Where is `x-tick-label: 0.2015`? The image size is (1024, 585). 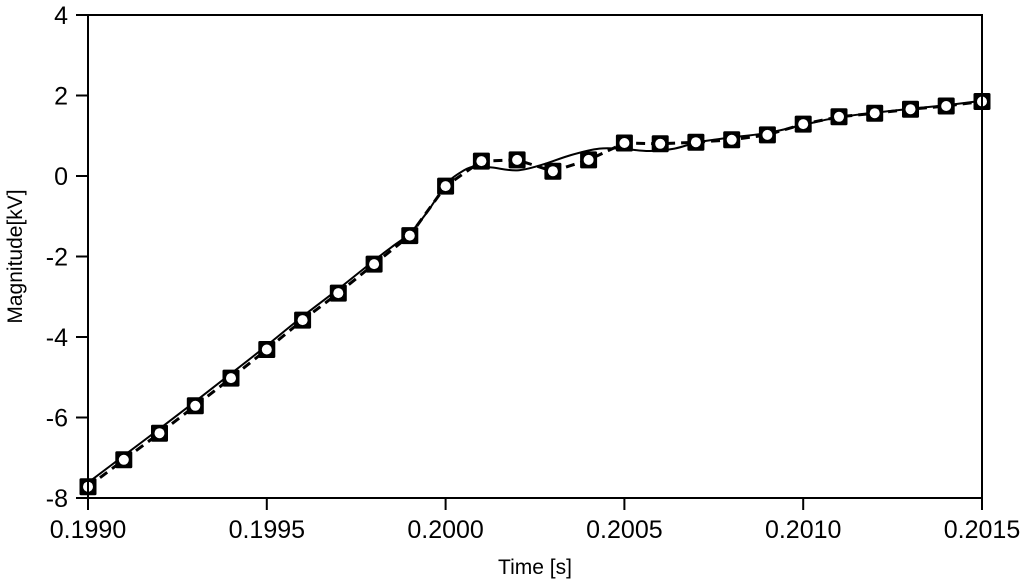 x-tick-label: 0.2015 is located at coordinates (982, 530).